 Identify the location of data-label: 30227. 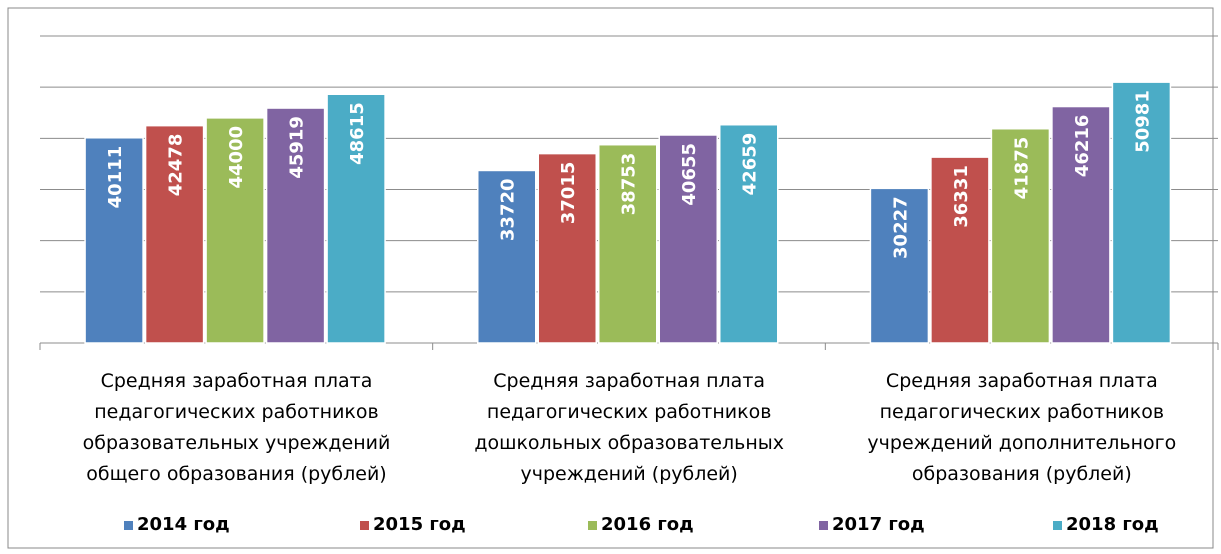
(900, 227).